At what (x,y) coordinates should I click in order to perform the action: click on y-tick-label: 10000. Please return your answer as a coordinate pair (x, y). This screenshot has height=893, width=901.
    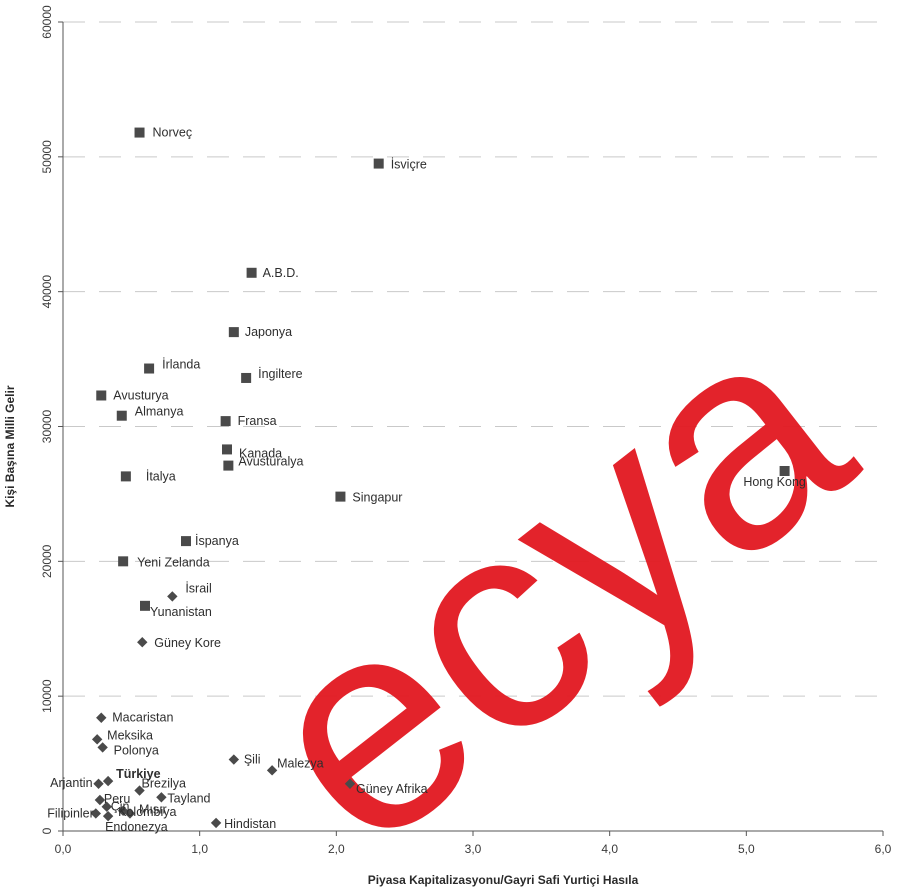
    Looking at the image, I should click on (47, 696).